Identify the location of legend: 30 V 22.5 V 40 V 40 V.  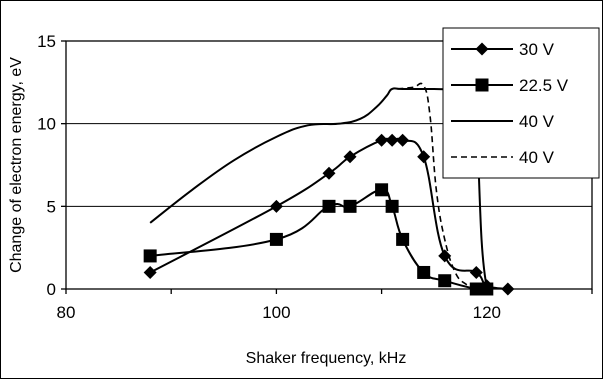
(521, 103).